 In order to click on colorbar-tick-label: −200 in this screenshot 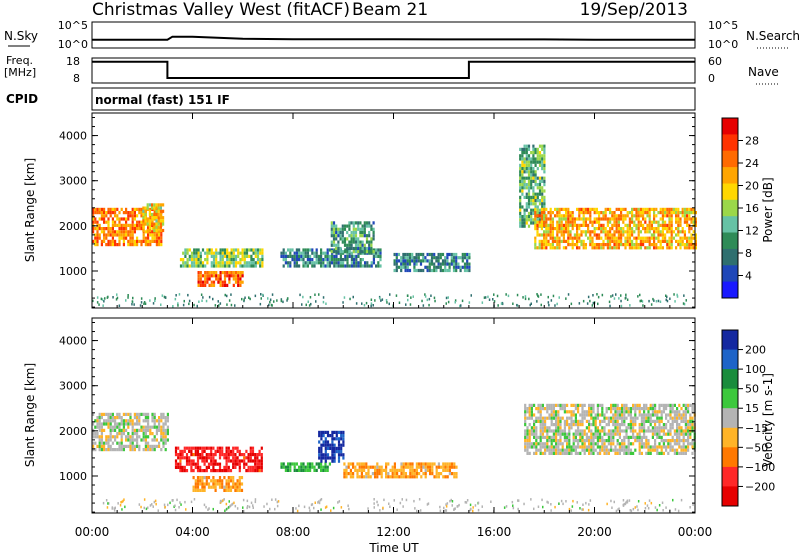, I will do `click(760, 486)`.